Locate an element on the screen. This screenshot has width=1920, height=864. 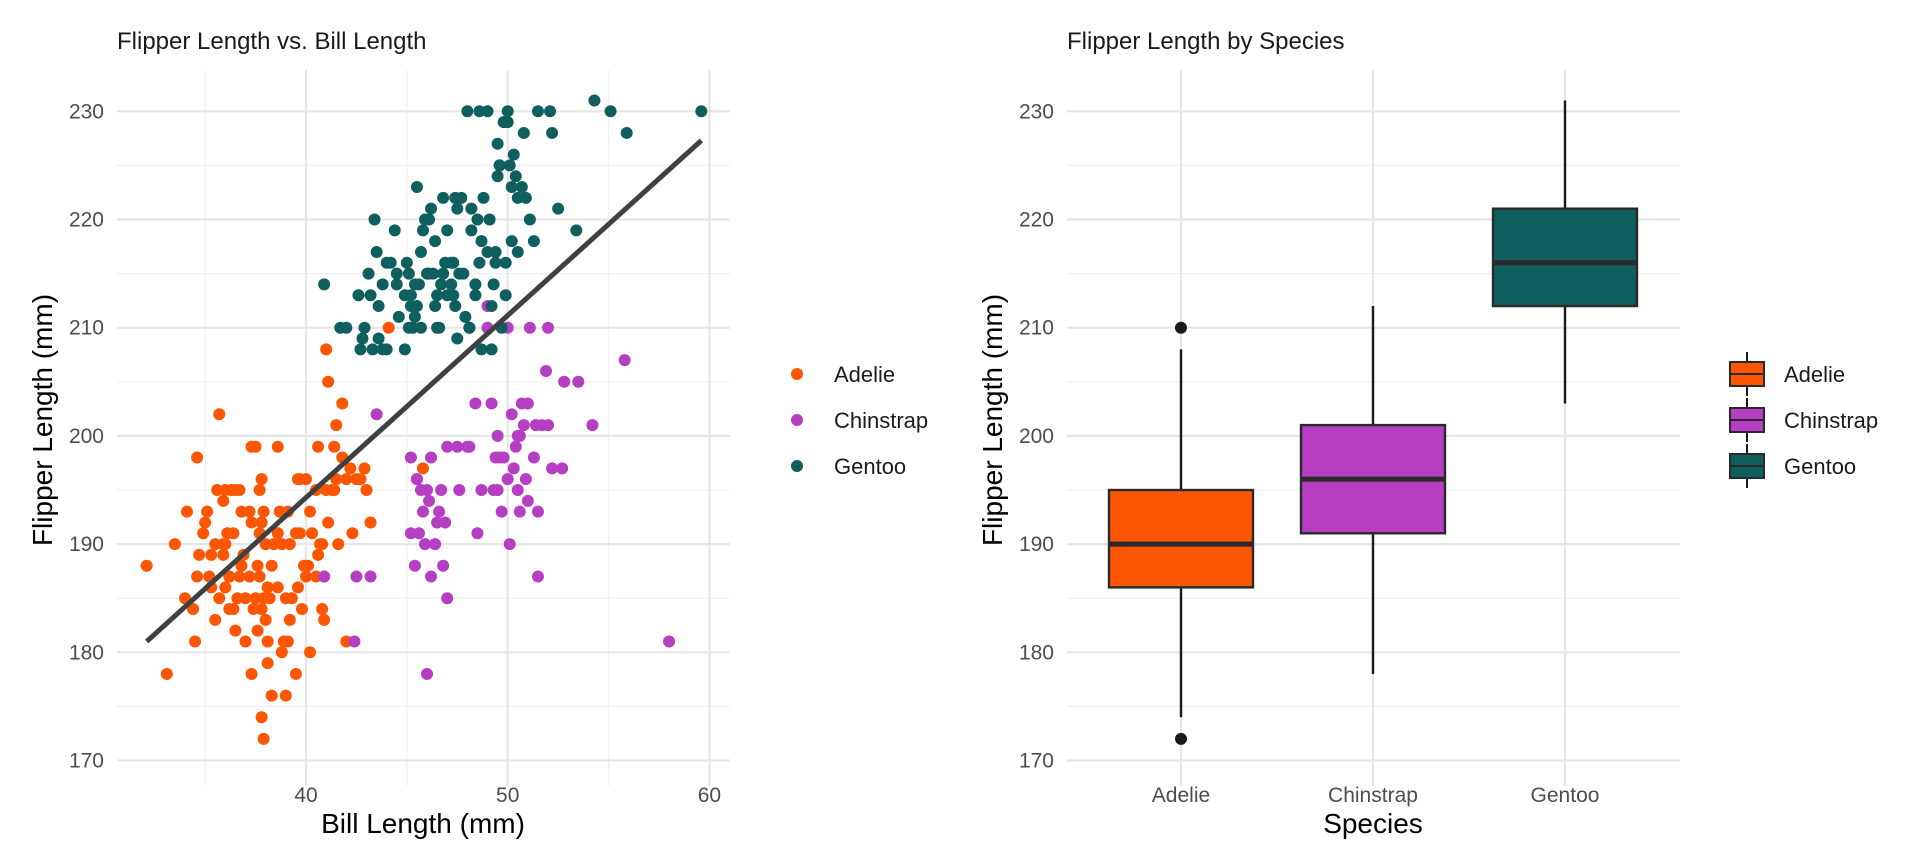
boxplot-y-tick-label: 220 is located at coordinates (1036, 220).